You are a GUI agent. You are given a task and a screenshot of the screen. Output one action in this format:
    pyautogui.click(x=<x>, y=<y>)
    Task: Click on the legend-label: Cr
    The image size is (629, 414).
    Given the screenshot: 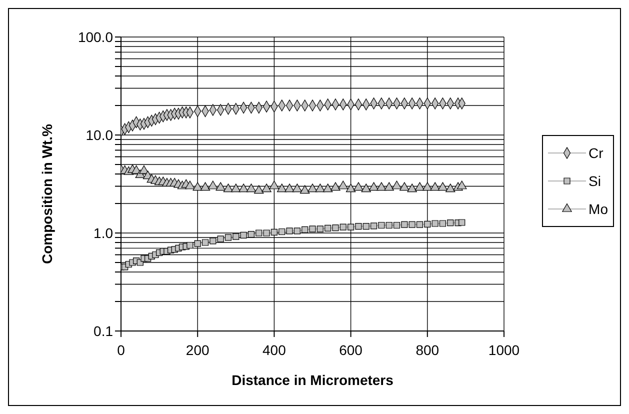 What is the action you would take?
    pyautogui.click(x=596, y=153)
    